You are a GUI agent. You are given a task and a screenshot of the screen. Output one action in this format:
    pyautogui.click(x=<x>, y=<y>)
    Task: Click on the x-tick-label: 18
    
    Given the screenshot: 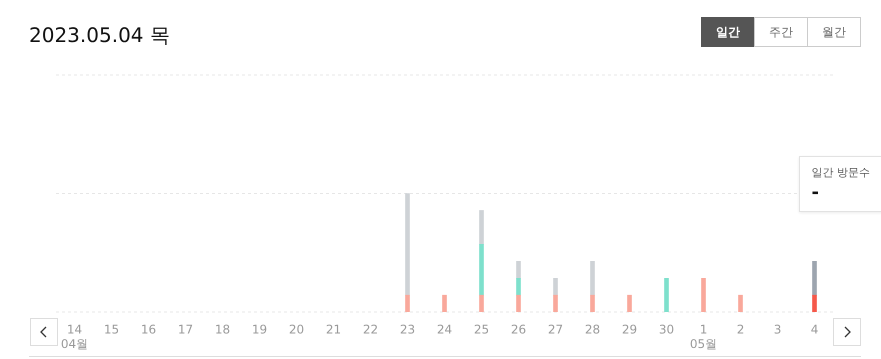 What is the action you would take?
    pyautogui.click(x=222, y=329)
    